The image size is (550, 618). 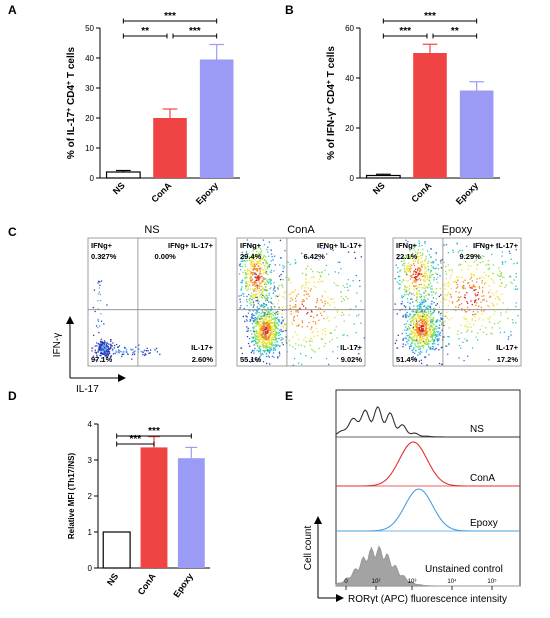 I want to click on y-arrow-head, so click(x=70, y=320).